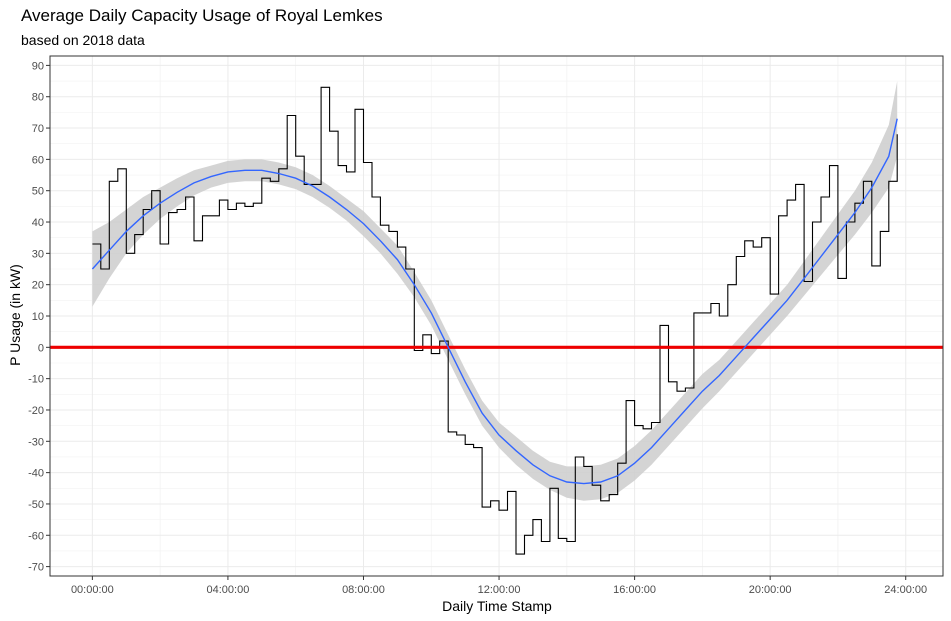 This screenshot has width=951, height=621. I want to click on y-tick-label: -70, so click(36, 568).